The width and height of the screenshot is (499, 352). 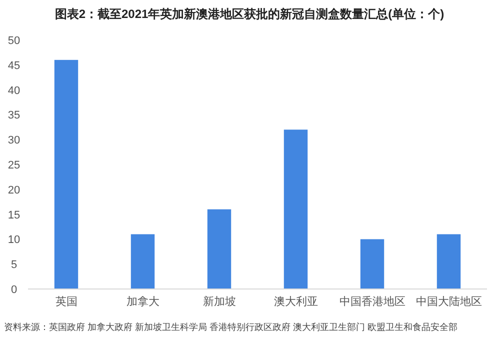 I want to click on y-tick-label: 45, so click(x=14, y=66).